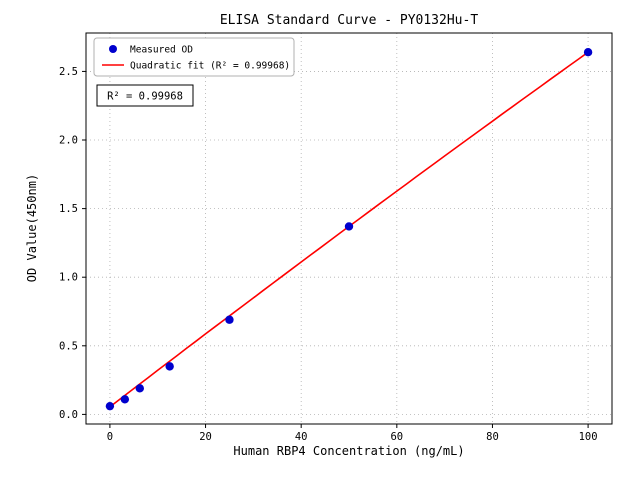  What do you see at coordinates (68, 415) in the screenshot?
I see `y-tick-label: 0.0` at bounding box center [68, 415].